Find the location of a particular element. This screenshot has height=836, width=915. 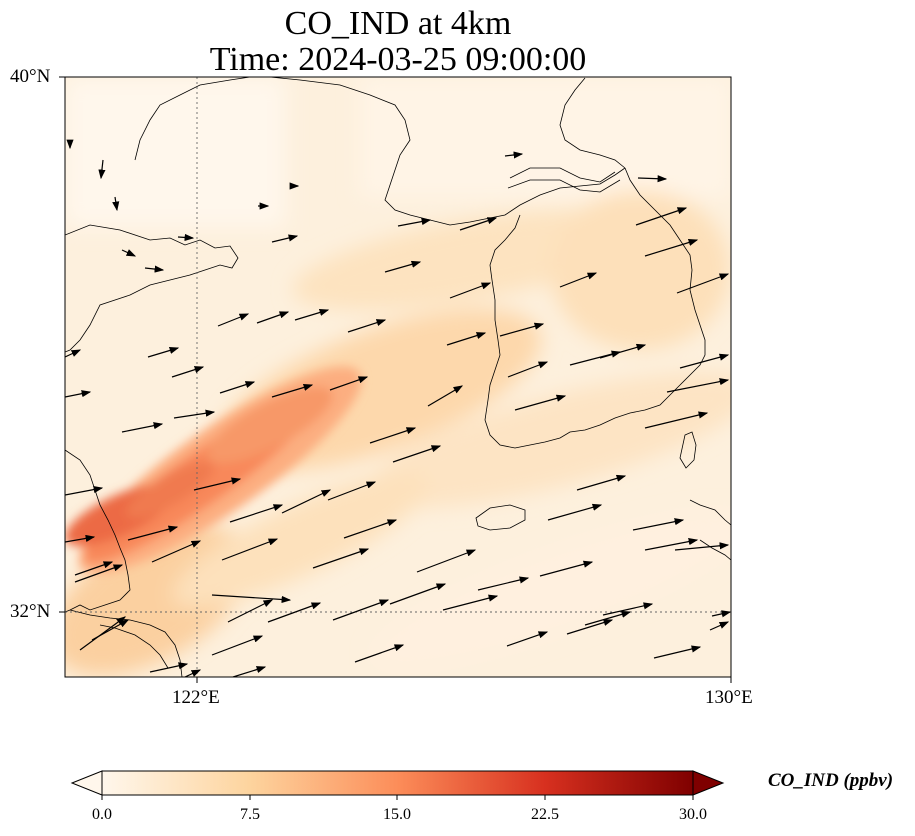

lat-tick-40n: 40°N is located at coordinates (30, 76).